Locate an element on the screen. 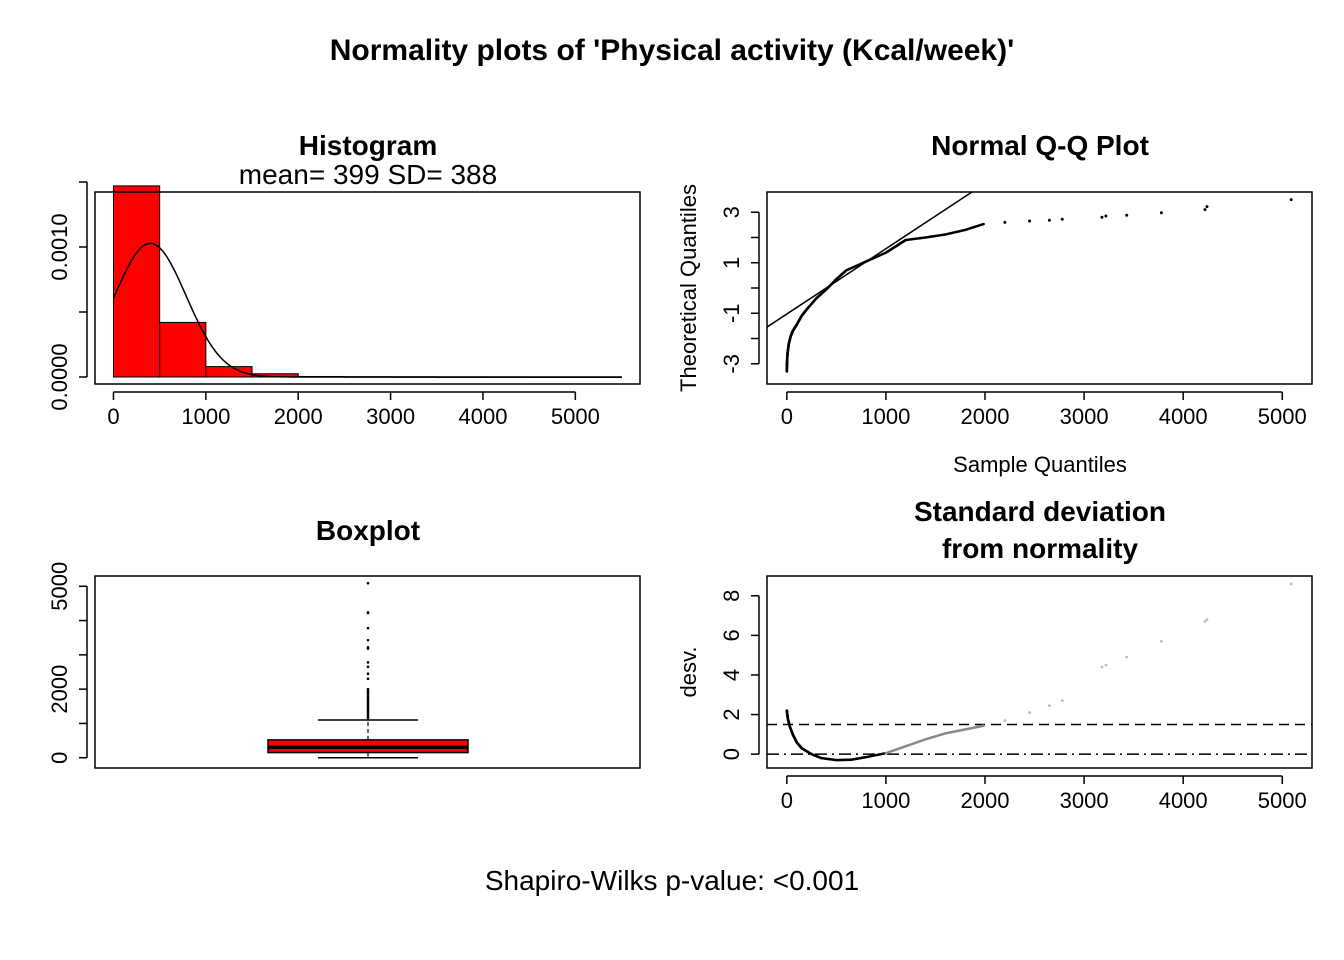 This screenshot has height=960, width=1344. deviation-x-tick-label: 1000 is located at coordinates (885, 800).